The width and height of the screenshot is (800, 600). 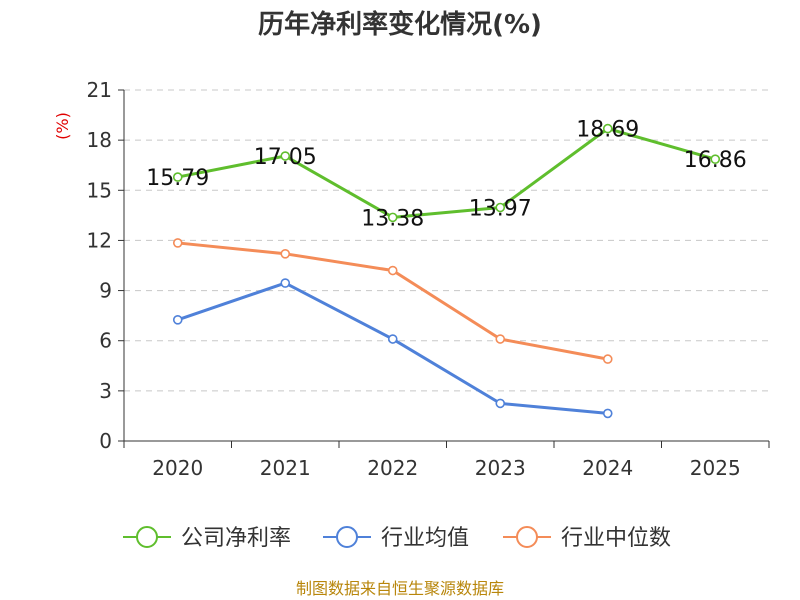 I want to click on y-tick-label: 12, so click(x=99, y=240).